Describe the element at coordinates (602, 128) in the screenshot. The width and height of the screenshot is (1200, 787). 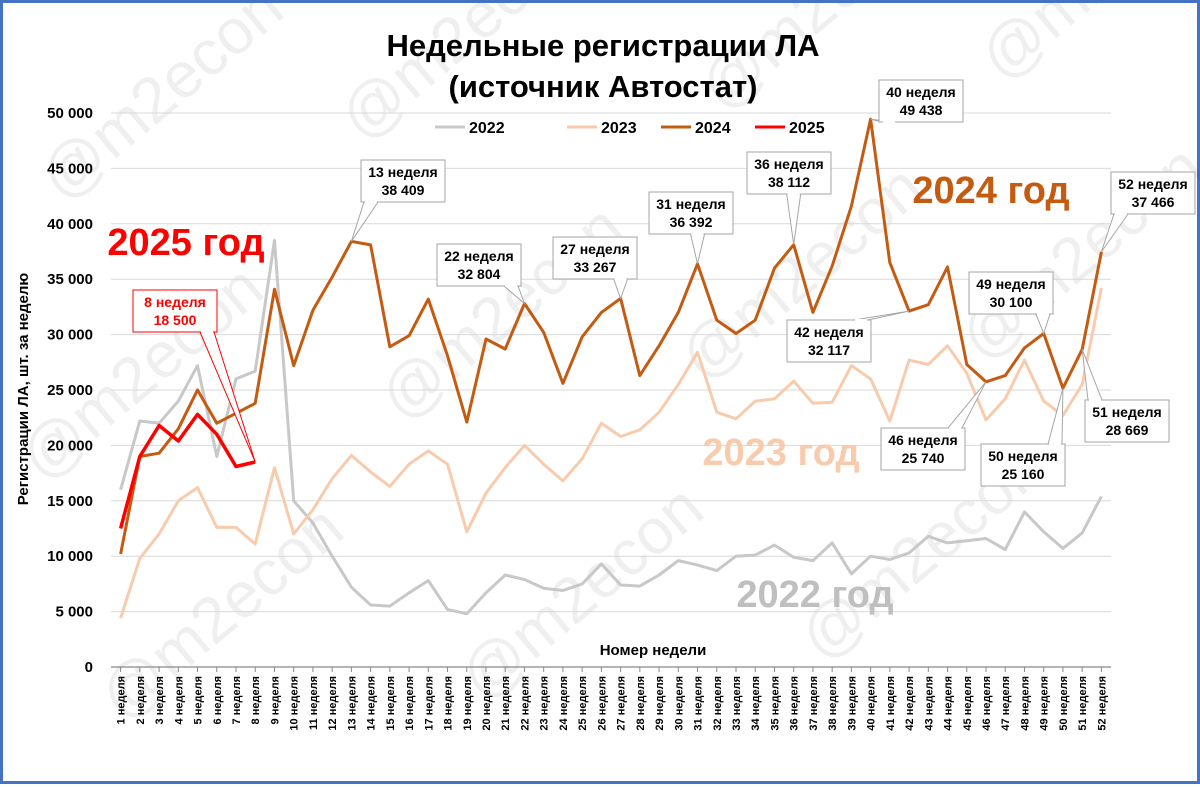
I see `legend-entry-2023: 2023` at that location.